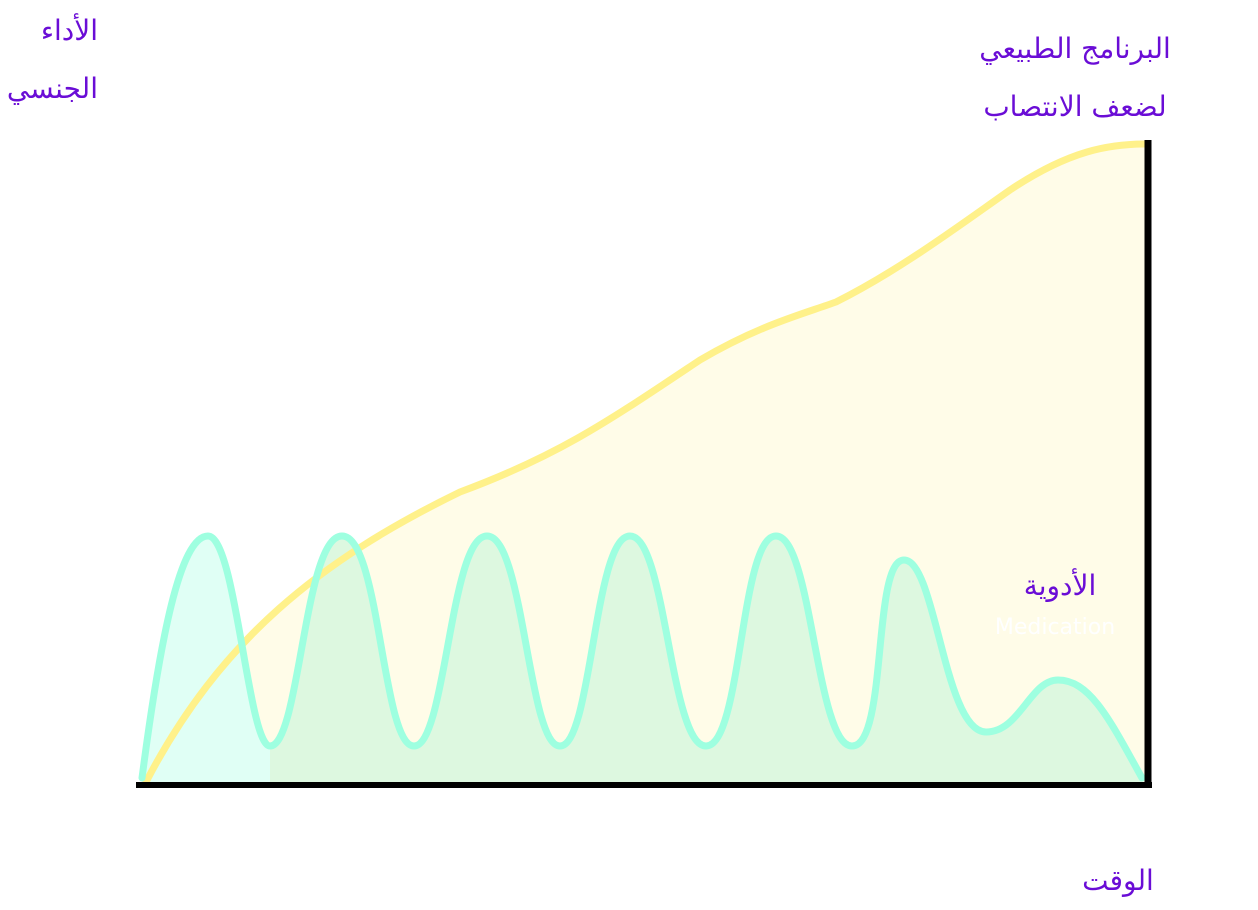 This screenshot has height=910, width=1258. What do you see at coordinates (1075, 78) in the screenshot?
I see `natural-program-label: البرنامج الطبيعي لضعف الانتصاب` at bounding box center [1075, 78].